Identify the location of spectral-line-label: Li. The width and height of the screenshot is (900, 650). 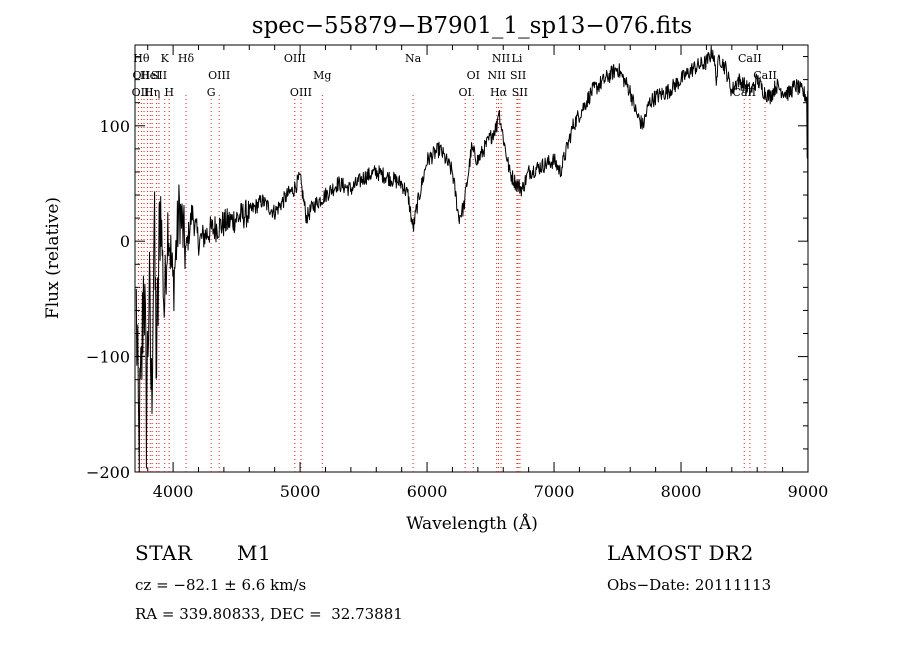
(517, 58).